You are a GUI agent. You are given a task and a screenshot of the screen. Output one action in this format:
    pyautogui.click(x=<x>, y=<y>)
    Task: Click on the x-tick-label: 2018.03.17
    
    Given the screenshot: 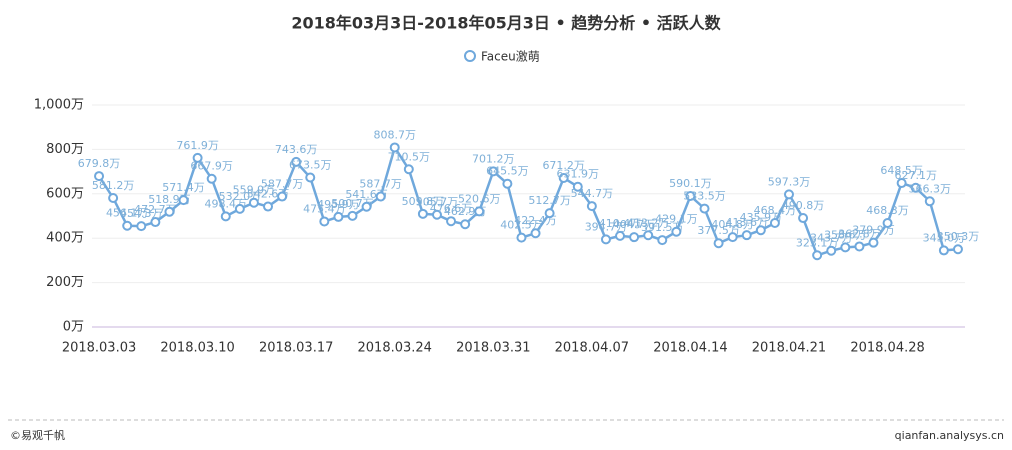 What is the action you would take?
    pyautogui.click(x=296, y=348)
    